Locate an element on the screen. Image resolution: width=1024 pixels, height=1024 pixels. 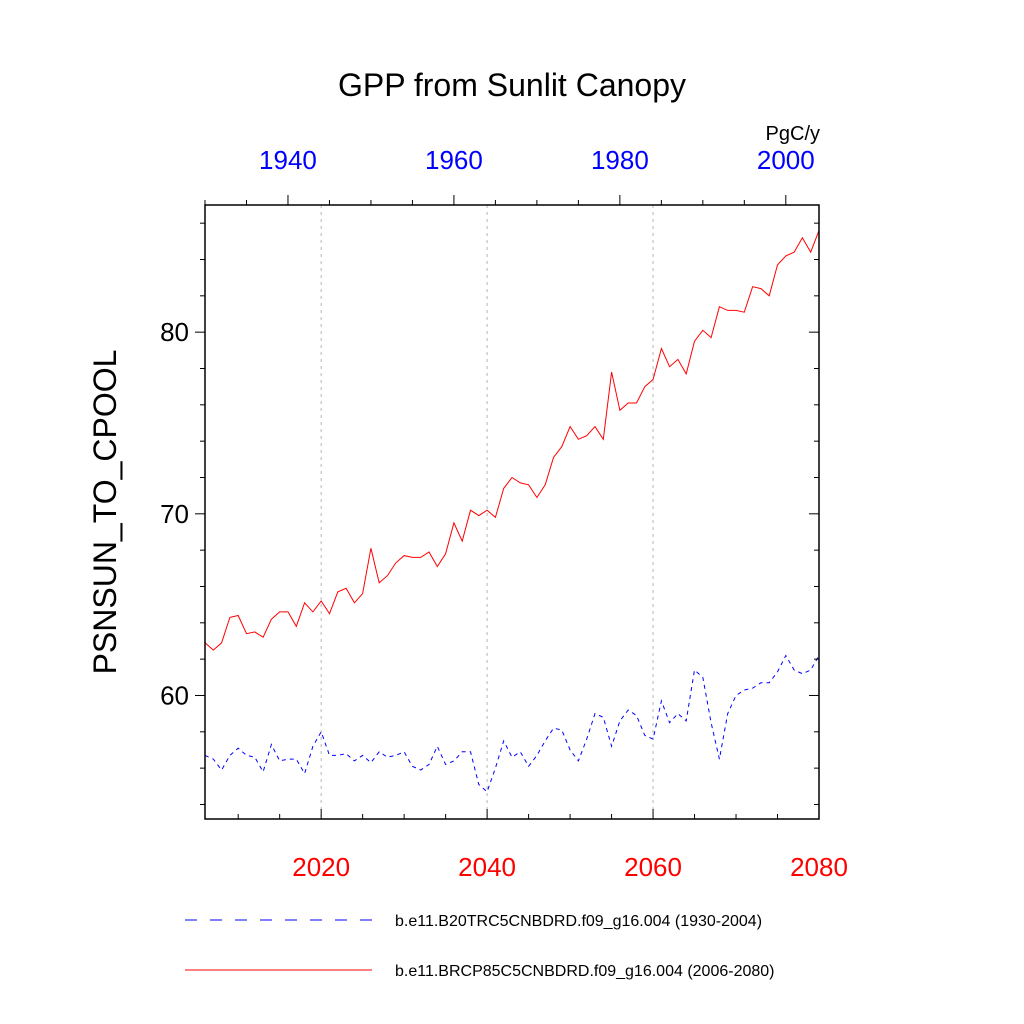
top-axis-tick-label: 2000 is located at coordinates (786, 160).